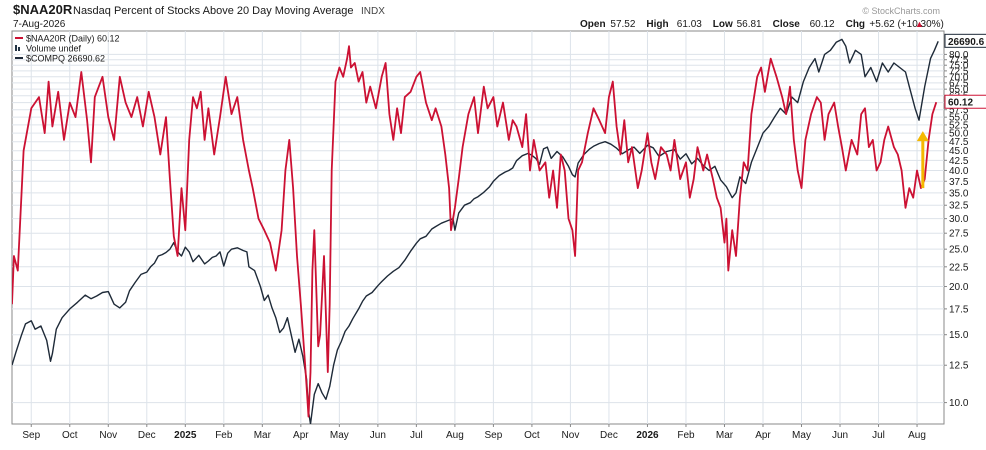 The width and height of the screenshot is (986, 450). I want to click on last-value-label: 26690.6, so click(966, 42).